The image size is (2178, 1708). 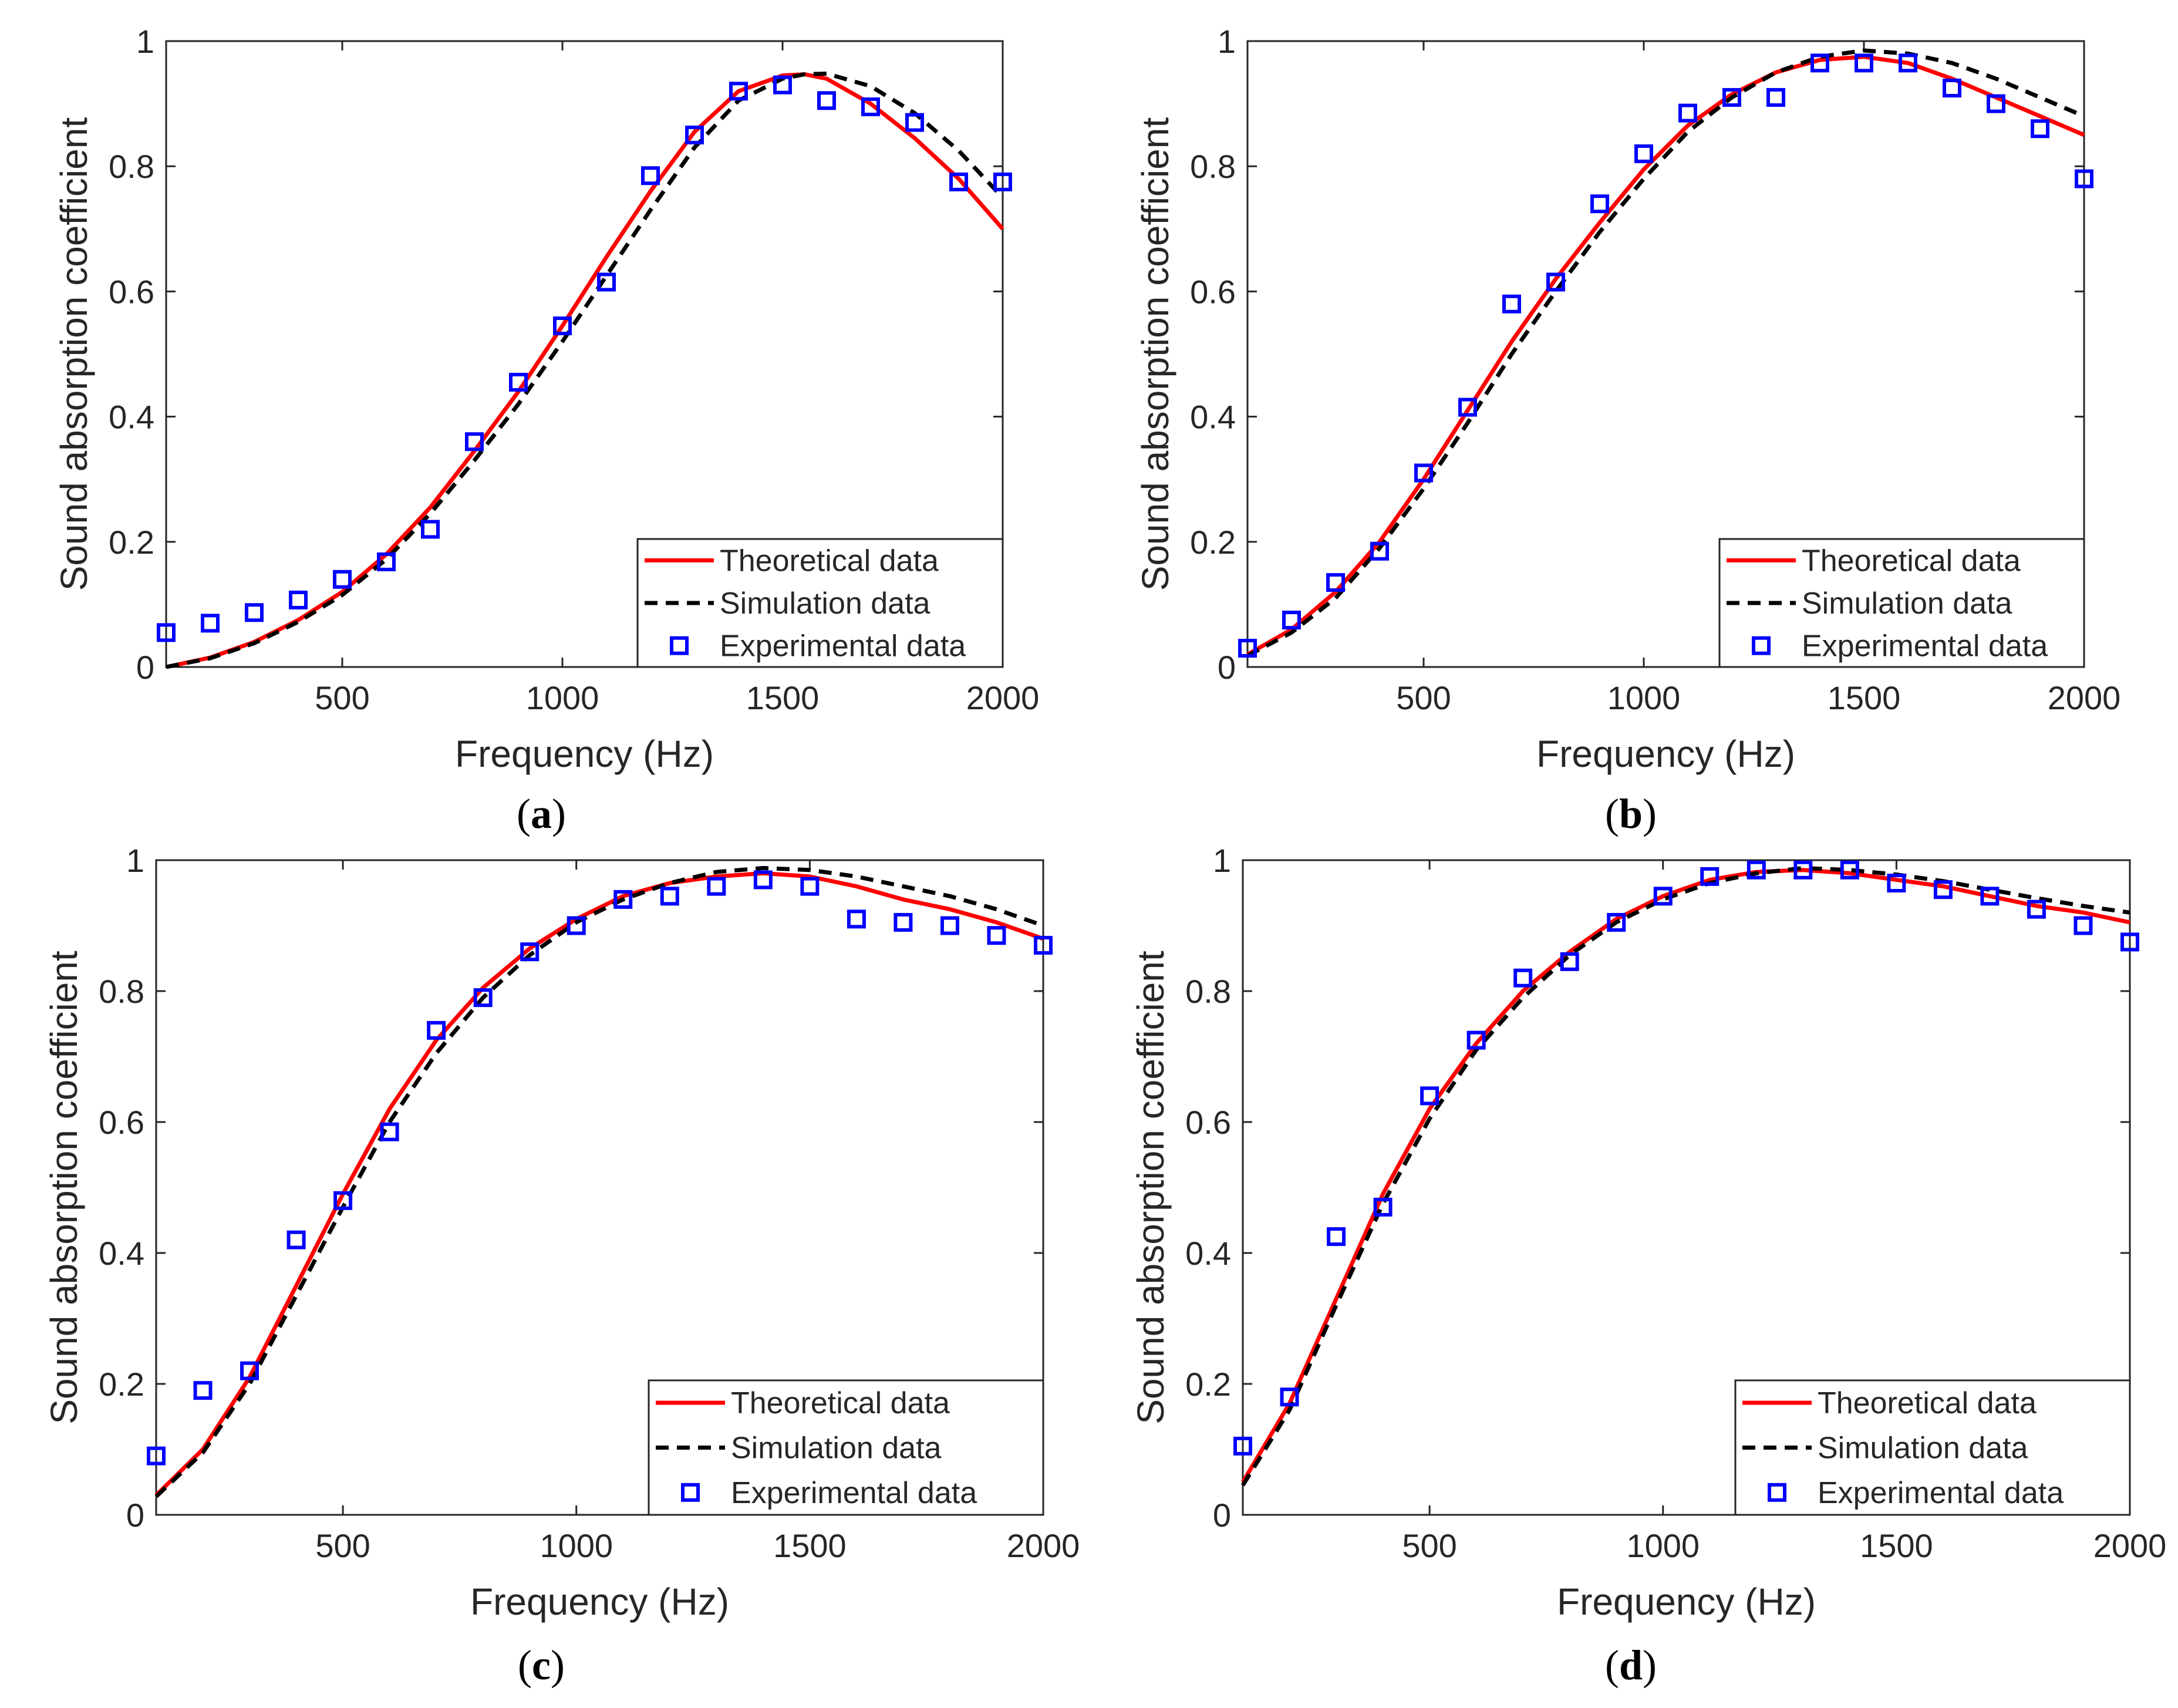 What do you see at coordinates (1631, 813) in the screenshot?
I see `panel-caption: (b)` at bounding box center [1631, 813].